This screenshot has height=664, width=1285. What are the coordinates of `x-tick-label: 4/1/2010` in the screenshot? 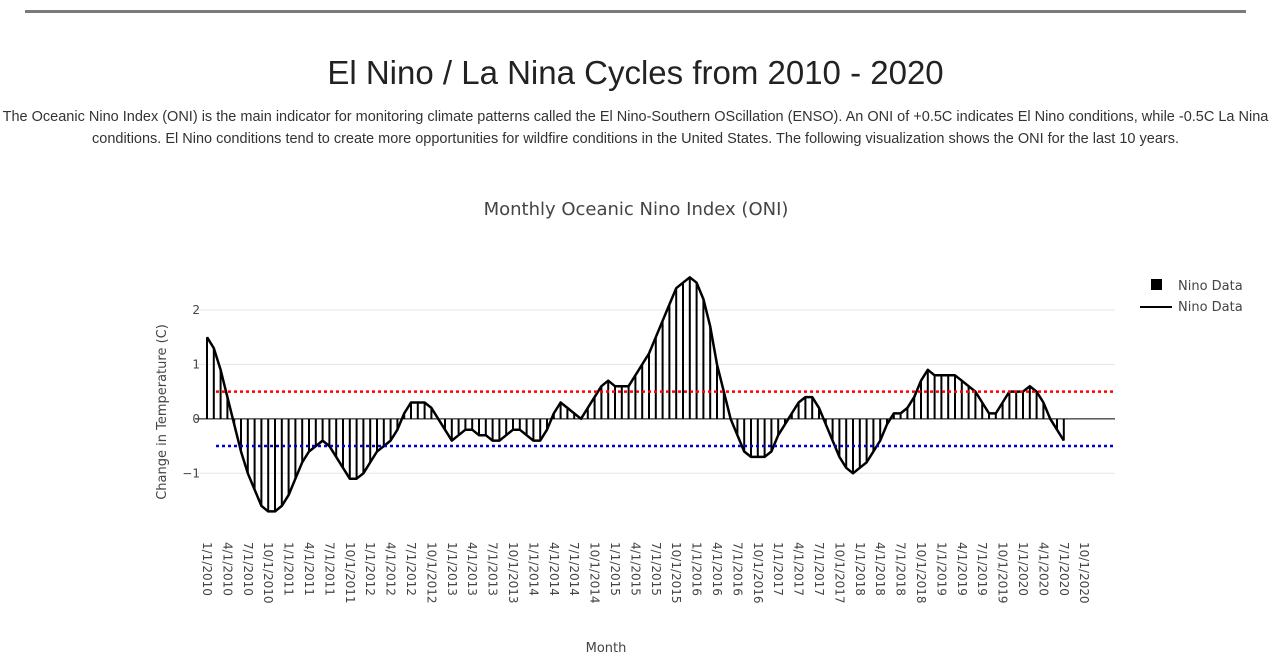 It's located at (227, 569).